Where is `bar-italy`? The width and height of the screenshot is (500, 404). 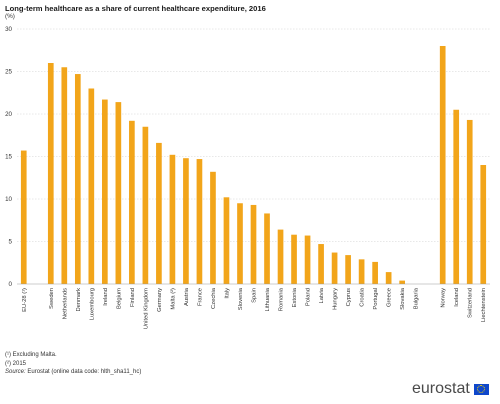 bar-italy is located at coordinates (226, 240).